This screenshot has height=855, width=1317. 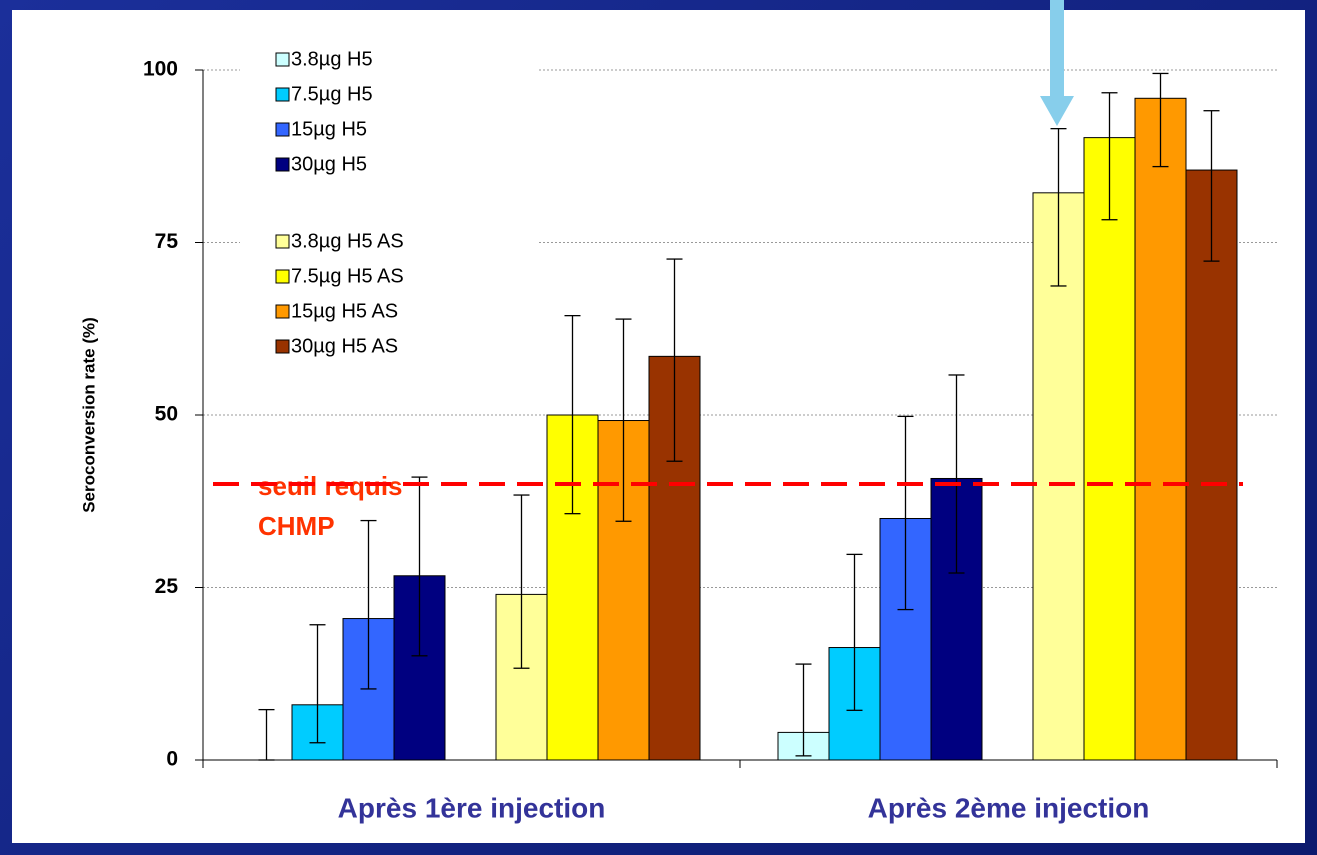 I want to click on legend-label: 3.8µg H5 AS, so click(x=347, y=241).